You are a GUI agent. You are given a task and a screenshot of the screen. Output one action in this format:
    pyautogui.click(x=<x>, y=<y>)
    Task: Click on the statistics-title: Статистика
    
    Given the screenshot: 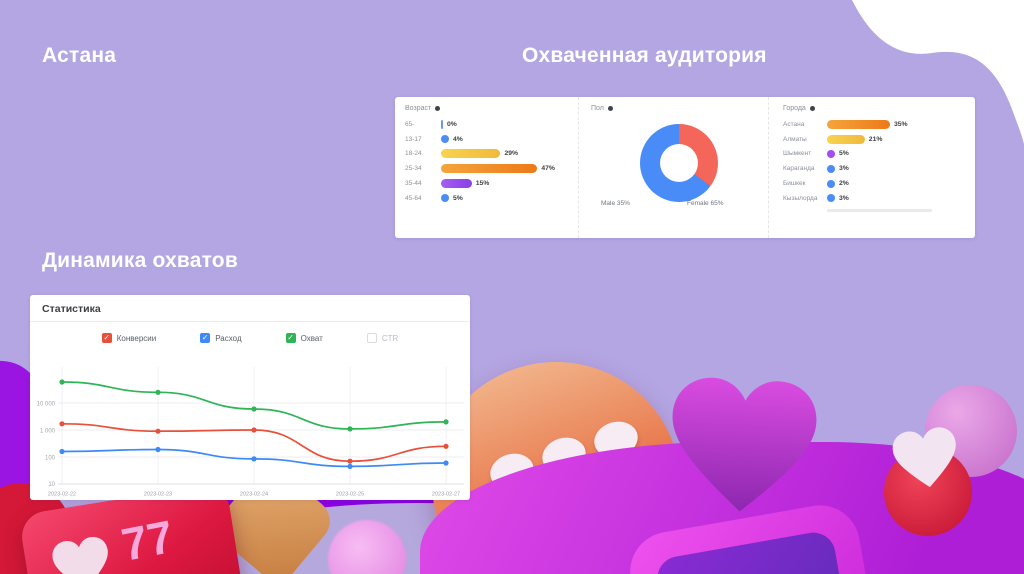 What is the action you would take?
    pyautogui.click(x=250, y=308)
    